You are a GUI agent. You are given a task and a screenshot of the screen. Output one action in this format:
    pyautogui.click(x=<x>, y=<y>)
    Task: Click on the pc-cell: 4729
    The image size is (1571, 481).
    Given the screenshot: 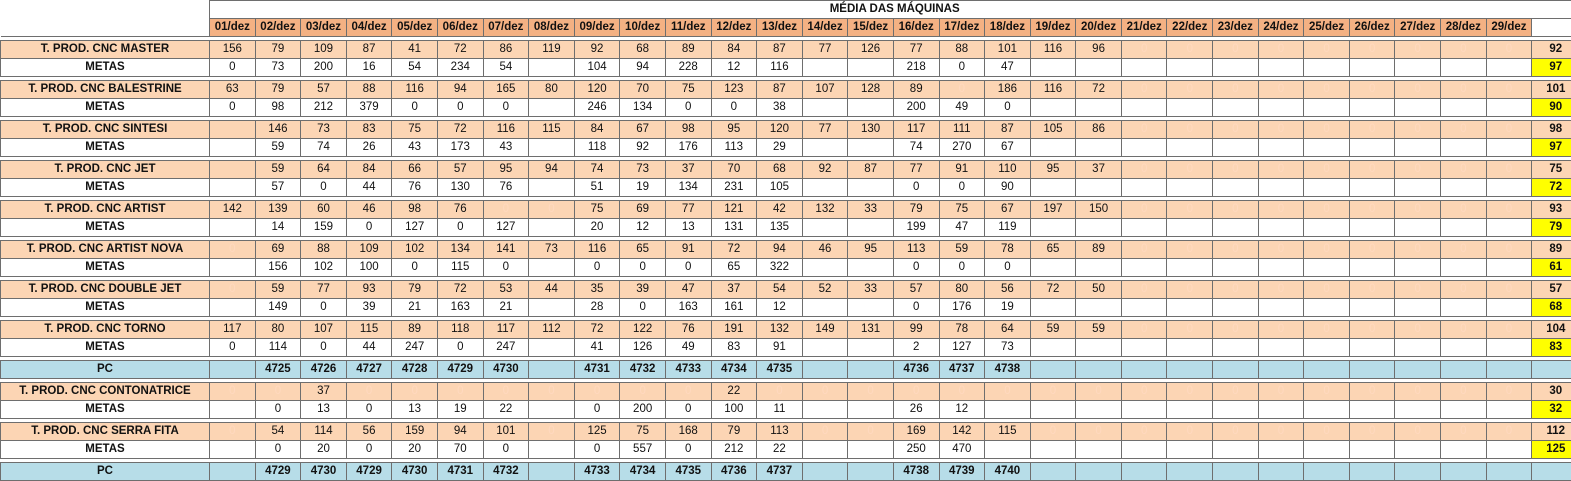 What is the action you would take?
    pyautogui.click(x=460, y=370)
    